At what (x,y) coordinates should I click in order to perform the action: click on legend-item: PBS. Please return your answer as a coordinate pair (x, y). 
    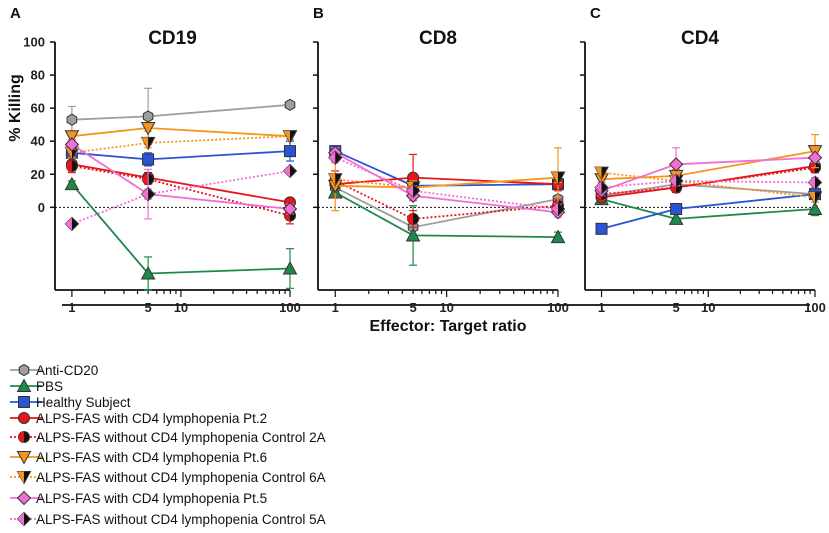
    Looking at the image, I should click on (36, 386).